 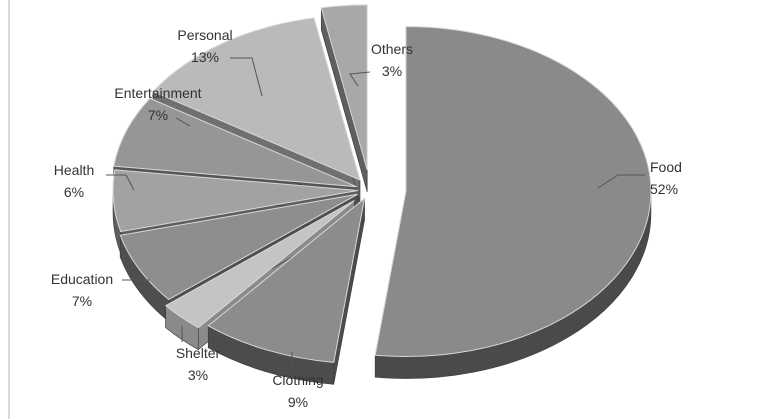 What do you see at coordinates (157, 93) in the screenshot?
I see `label-name-entertainment: Entertainment` at bounding box center [157, 93].